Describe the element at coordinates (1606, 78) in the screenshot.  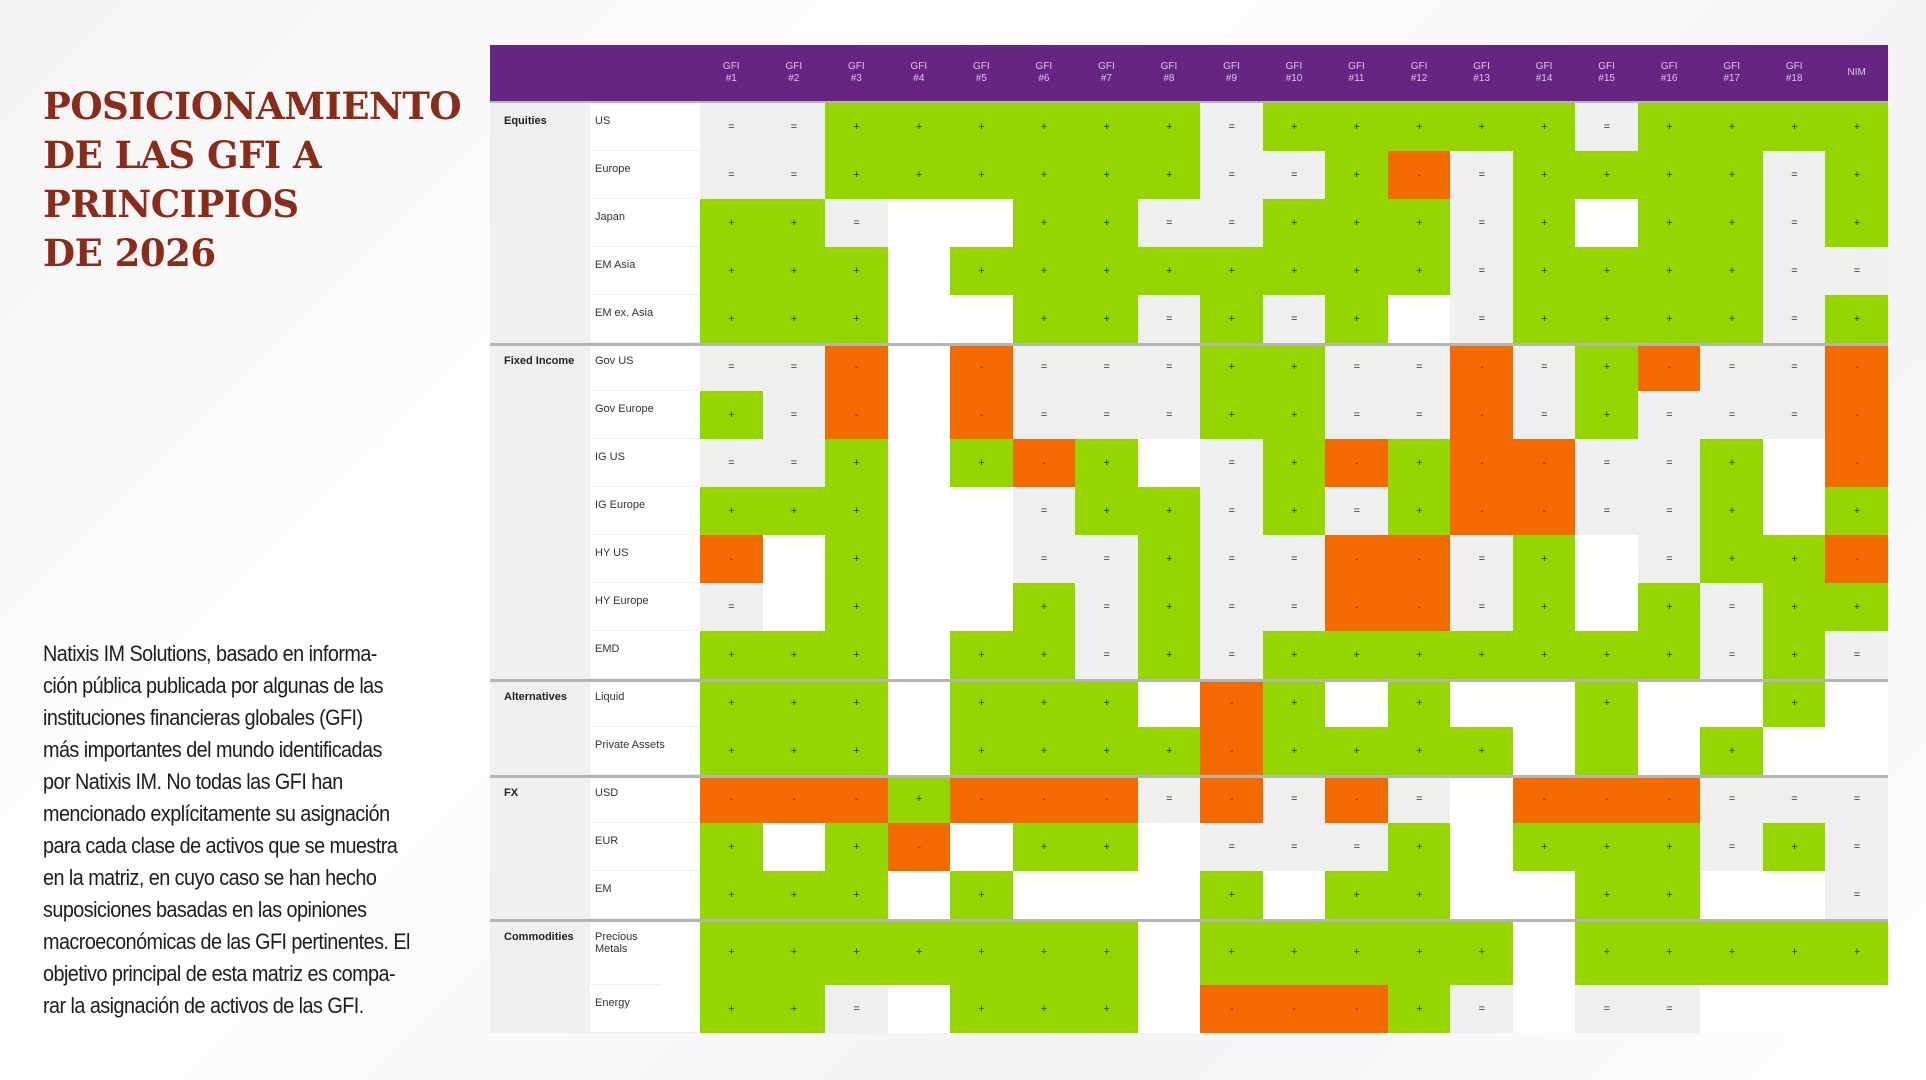
I see `column-header-number: #15` at that location.